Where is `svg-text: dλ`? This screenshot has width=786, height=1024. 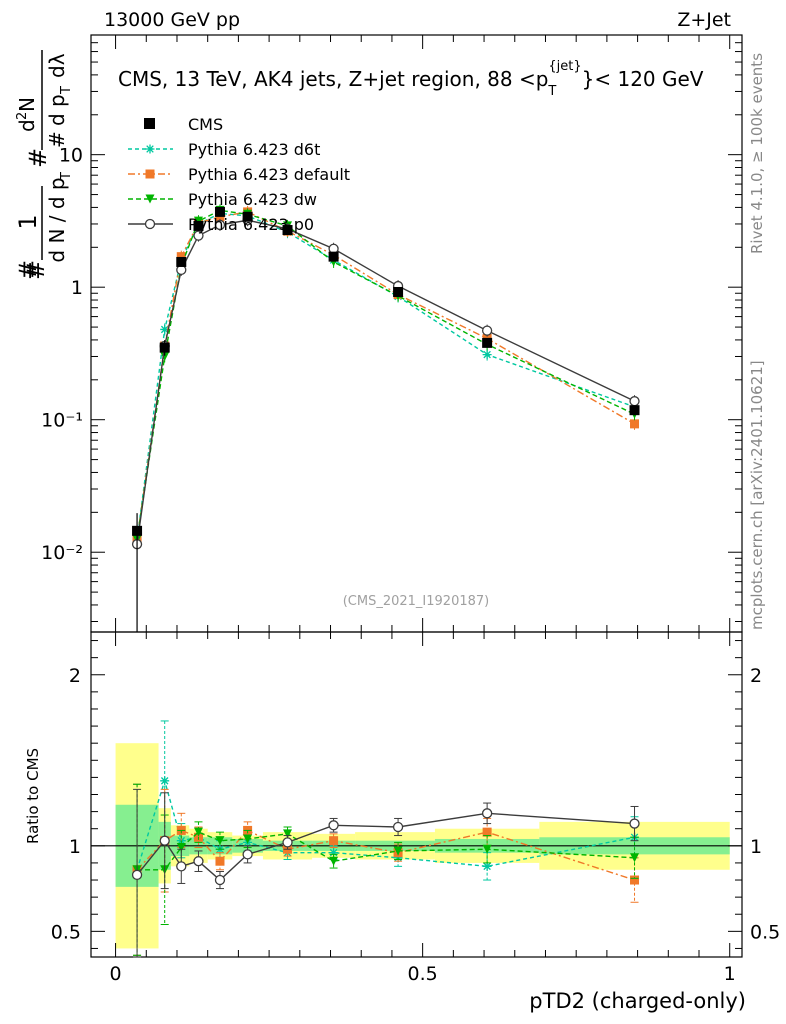
svg-text: dλ is located at coordinates (57, 65).